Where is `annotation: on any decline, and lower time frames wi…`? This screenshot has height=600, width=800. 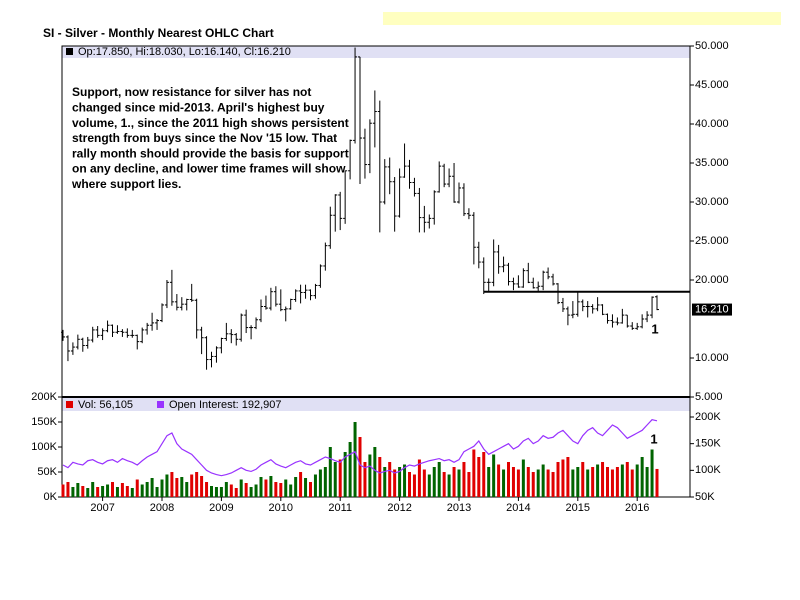
annotation: on any decline, and lower time frames wi… is located at coordinates (209, 169).